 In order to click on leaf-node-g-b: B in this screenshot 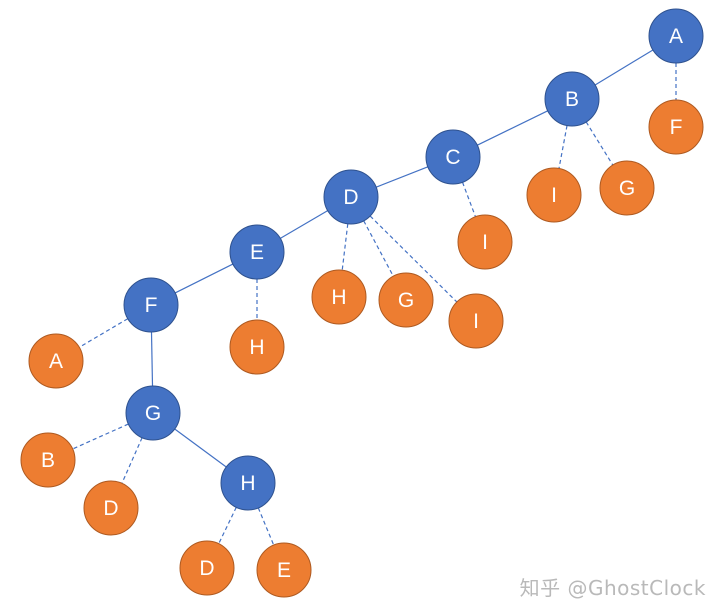, I will do `click(48, 460)`.